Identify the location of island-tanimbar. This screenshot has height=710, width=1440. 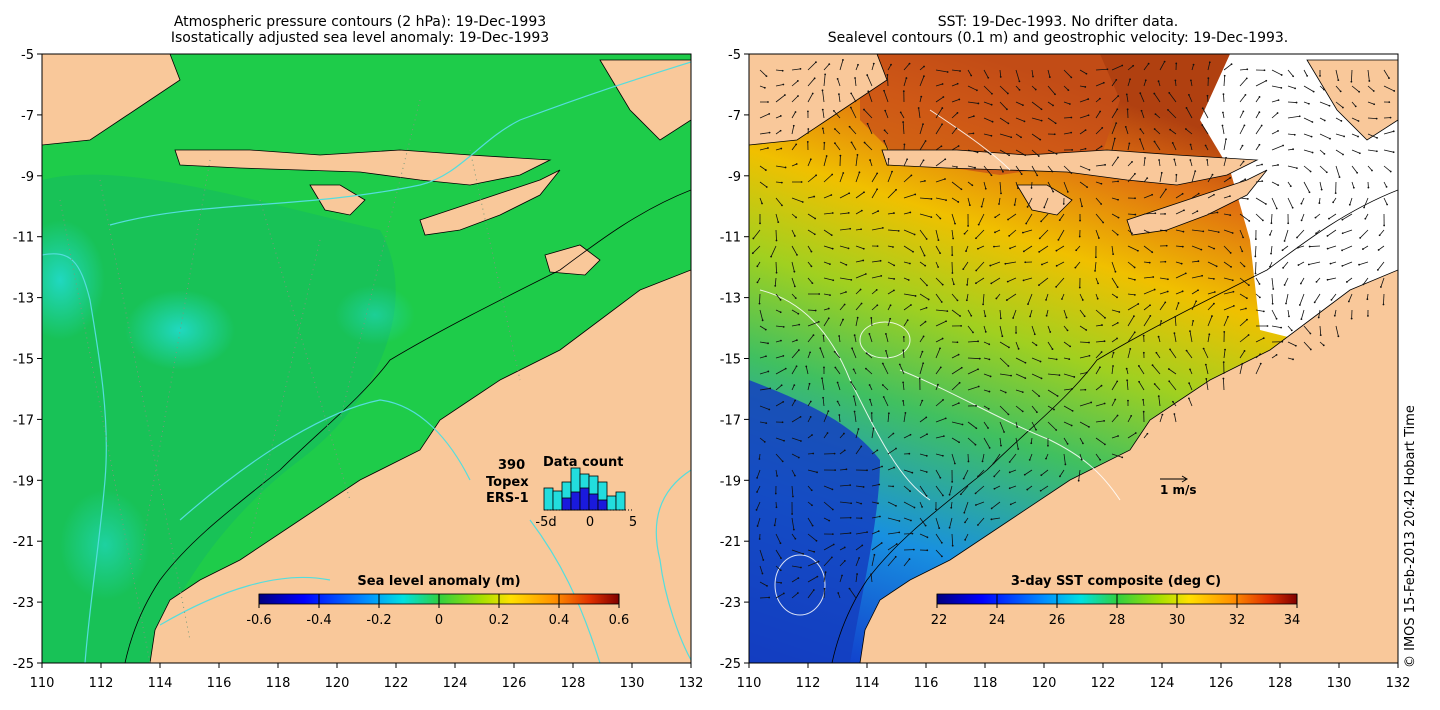
(645, 100).